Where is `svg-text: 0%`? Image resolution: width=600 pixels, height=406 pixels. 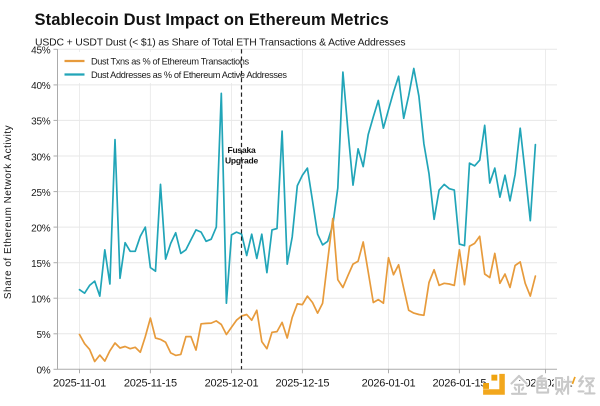 svg-text: 0% is located at coordinates (43, 371).